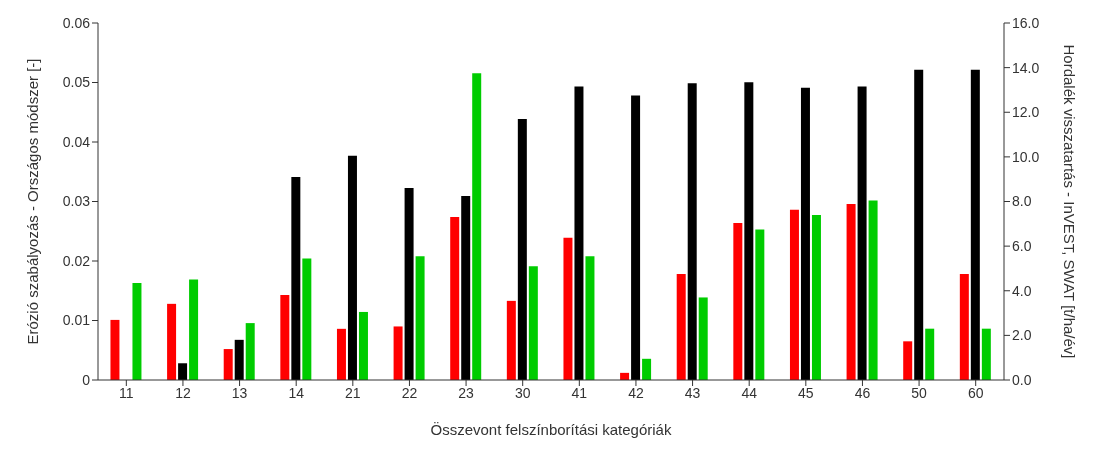  What do you see at coordinates (975, 392) in the screenshot?
I see `x-tick-label: 60` at bounding box center [975, 392].